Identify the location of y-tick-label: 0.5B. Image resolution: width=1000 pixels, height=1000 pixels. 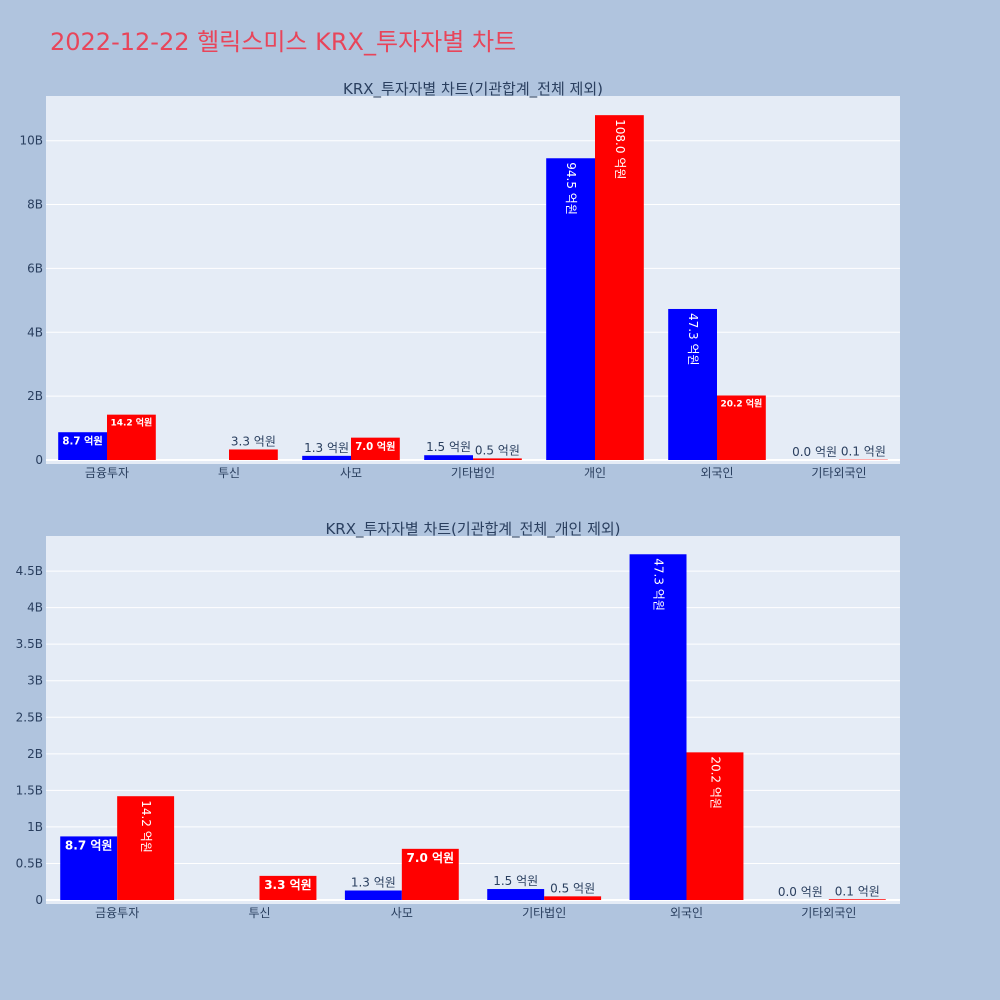
(29, 863).